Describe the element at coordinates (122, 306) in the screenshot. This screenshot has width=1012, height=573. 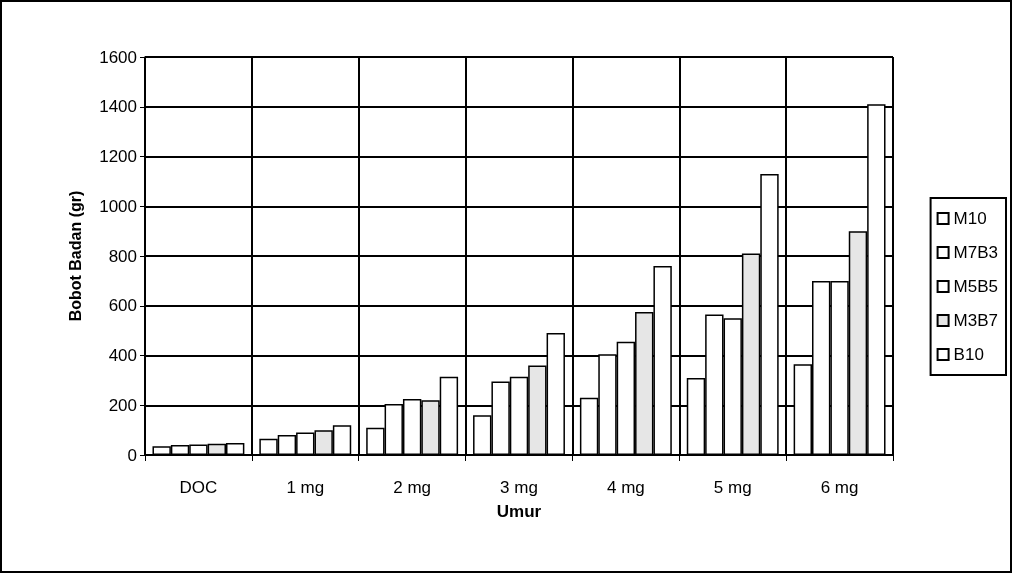
I see `y-tick-label: 600` at that location.